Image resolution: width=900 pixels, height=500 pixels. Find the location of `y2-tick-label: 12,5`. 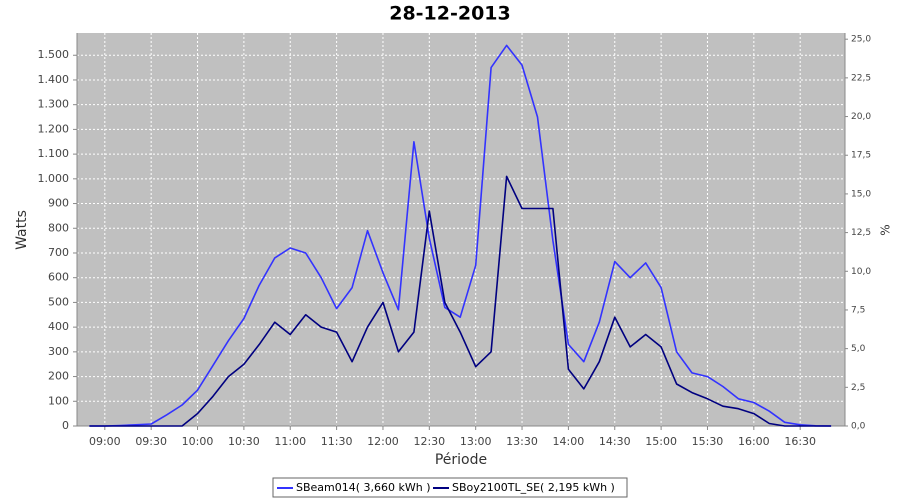

y2-tick-label: 12,5 is located at coordinates (861, 233).